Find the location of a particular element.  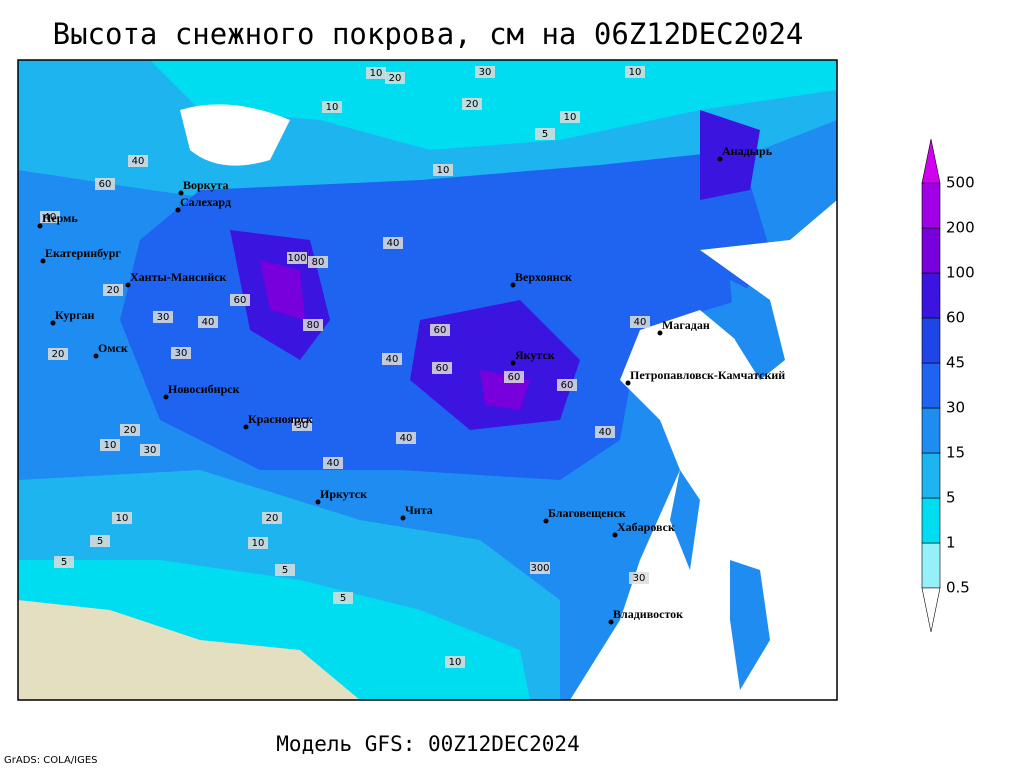

city-label: Екатеринбург is located at coordinates (83, 253).